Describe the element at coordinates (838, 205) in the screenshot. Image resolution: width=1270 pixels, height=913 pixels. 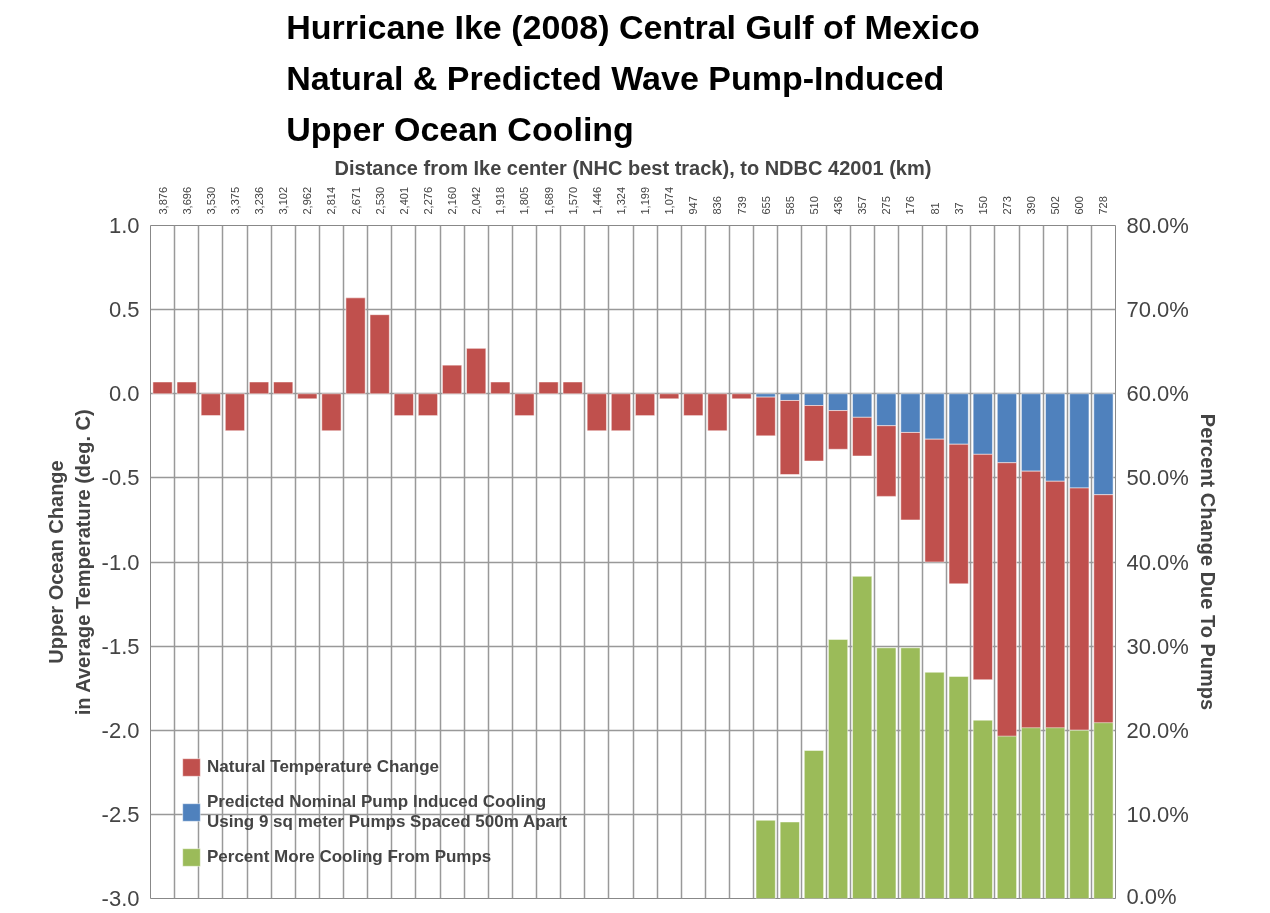
I see `x-tick-label: 436` at that location.